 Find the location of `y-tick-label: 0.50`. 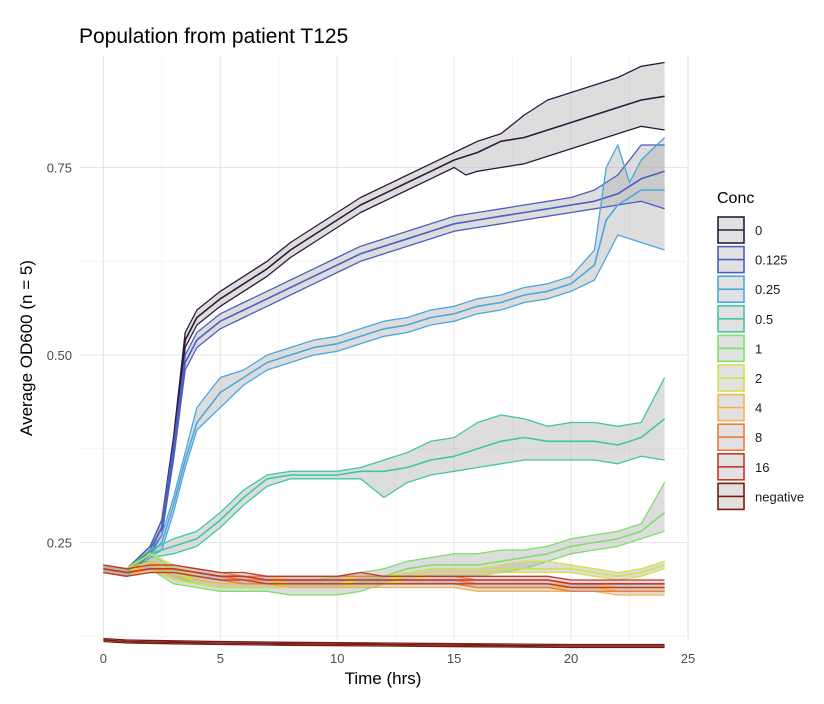

y-tick-label: 0.50 is located at coordinates (59, 355).